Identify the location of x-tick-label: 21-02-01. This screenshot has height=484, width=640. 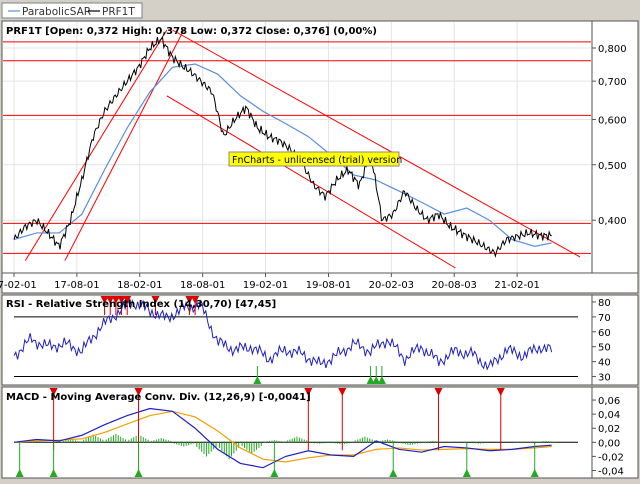
(516, 285).